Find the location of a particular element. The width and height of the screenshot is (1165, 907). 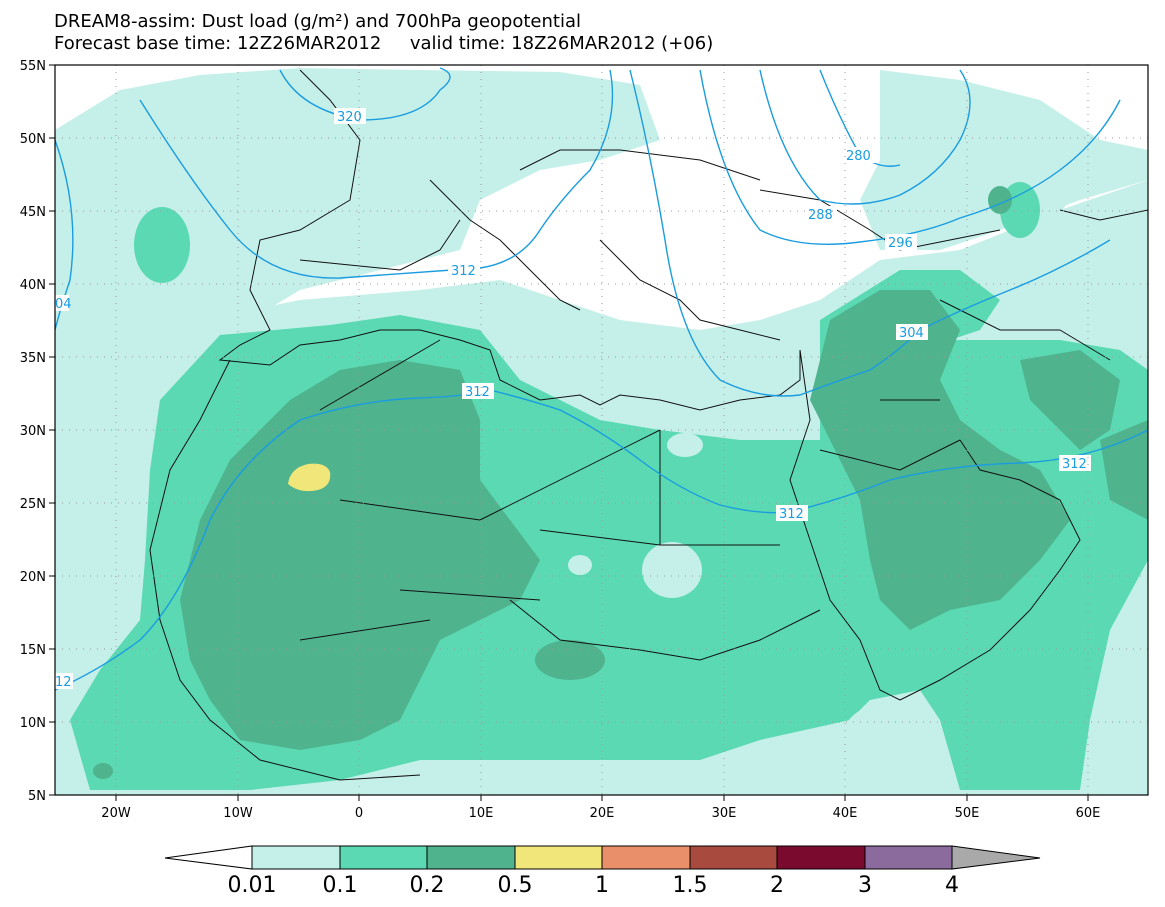

lat-label-15n: 15N is located at coordinates (33, 650).